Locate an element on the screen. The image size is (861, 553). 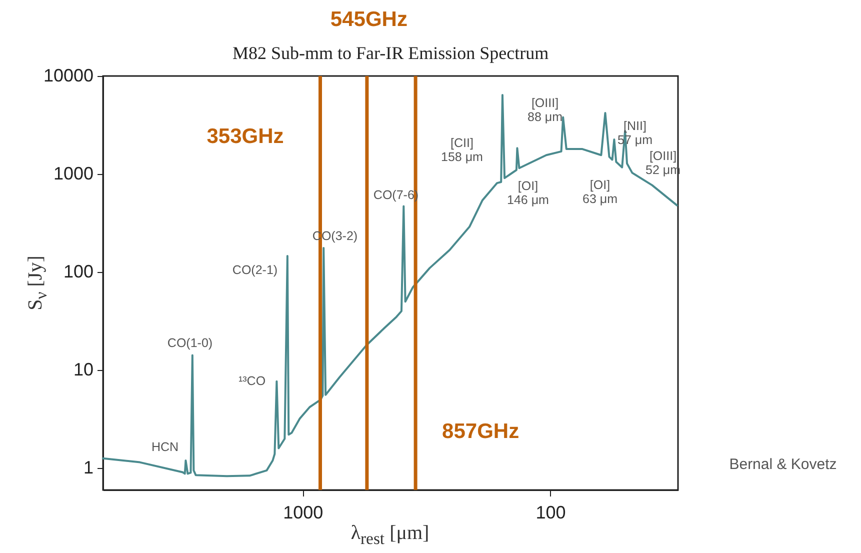
y-tick-label: 100 is located at coordinates (78, 272).